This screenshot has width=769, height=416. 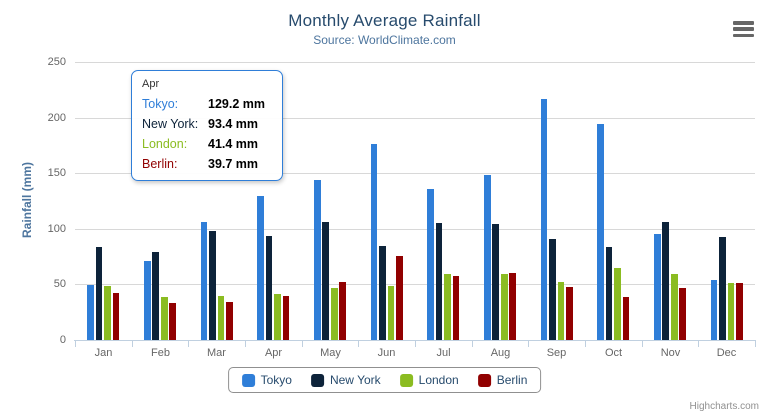 I want to click on x-axis-category-label: Jul, so click(x=443, y=353).